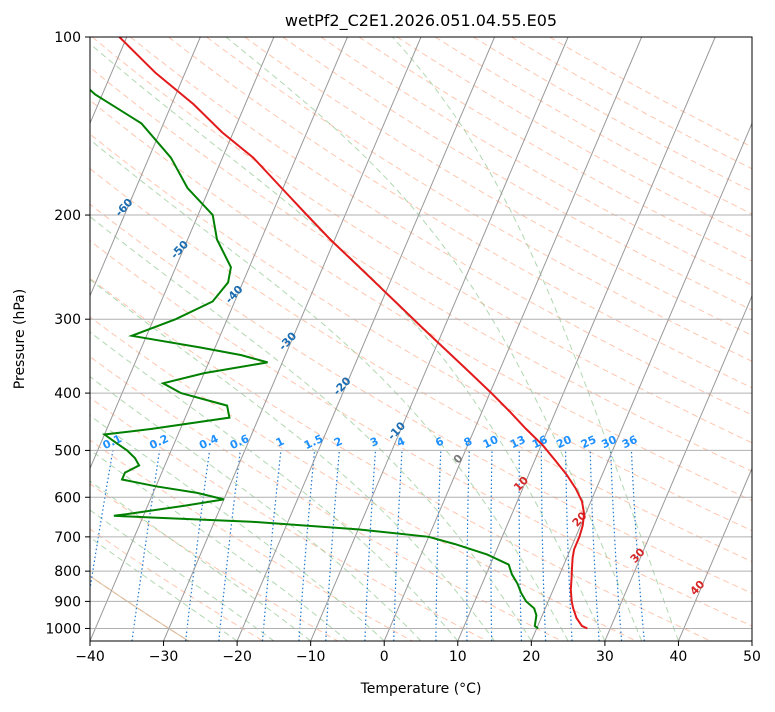 This screenshot has width=775, height=712. Describe the element at coordinates (531, 657) in the screenshot. I see `x-tick-label: 20` at that location.